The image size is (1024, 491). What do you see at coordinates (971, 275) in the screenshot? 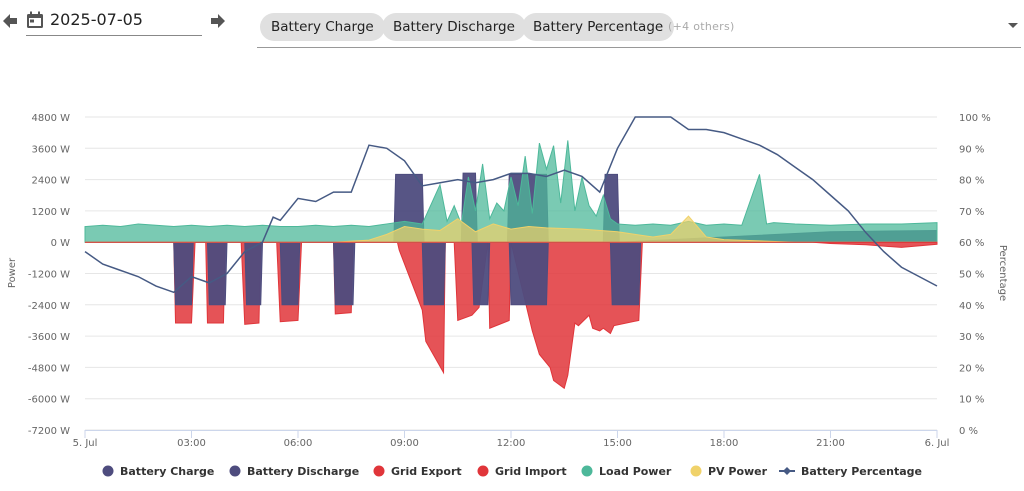
I see `y2-tick-label: 50 %` at bounding box center [971, 275].